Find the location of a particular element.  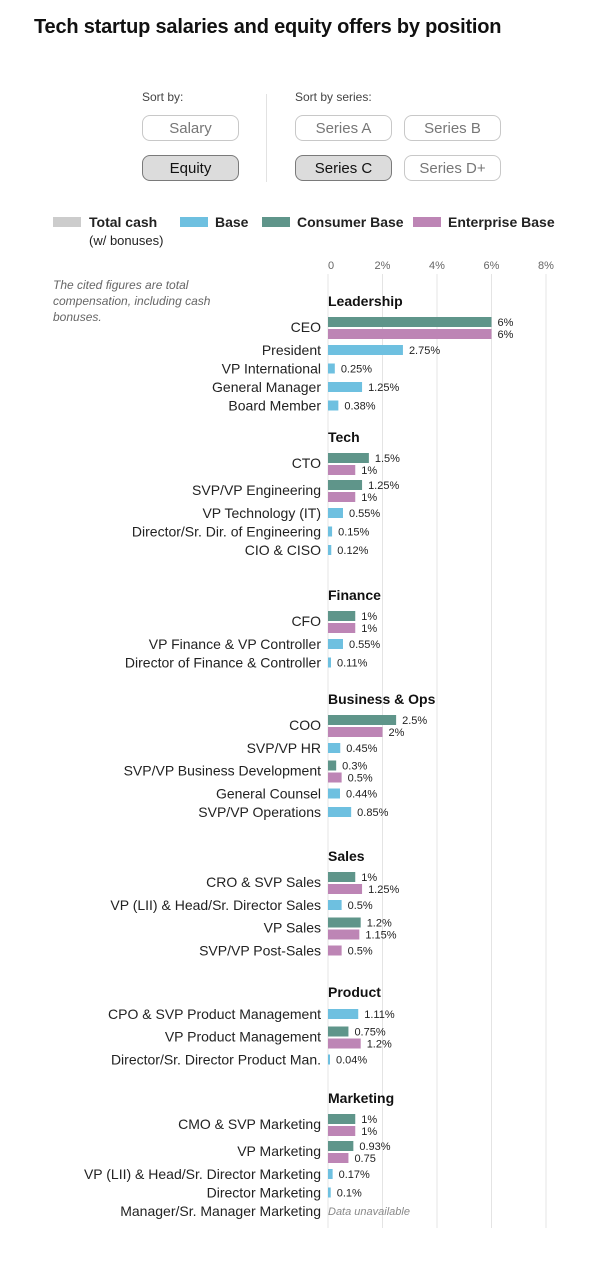

row-label-vp-international: VP International is located at coordinates (271, 369).